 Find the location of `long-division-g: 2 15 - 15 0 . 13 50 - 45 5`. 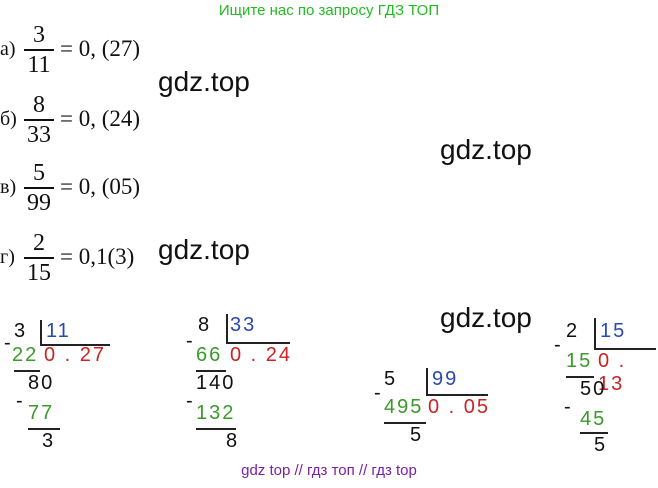

long-division-g: 2 15 - 15 0 . 13 50 - 45 5 is located at coordinates (606, 391).